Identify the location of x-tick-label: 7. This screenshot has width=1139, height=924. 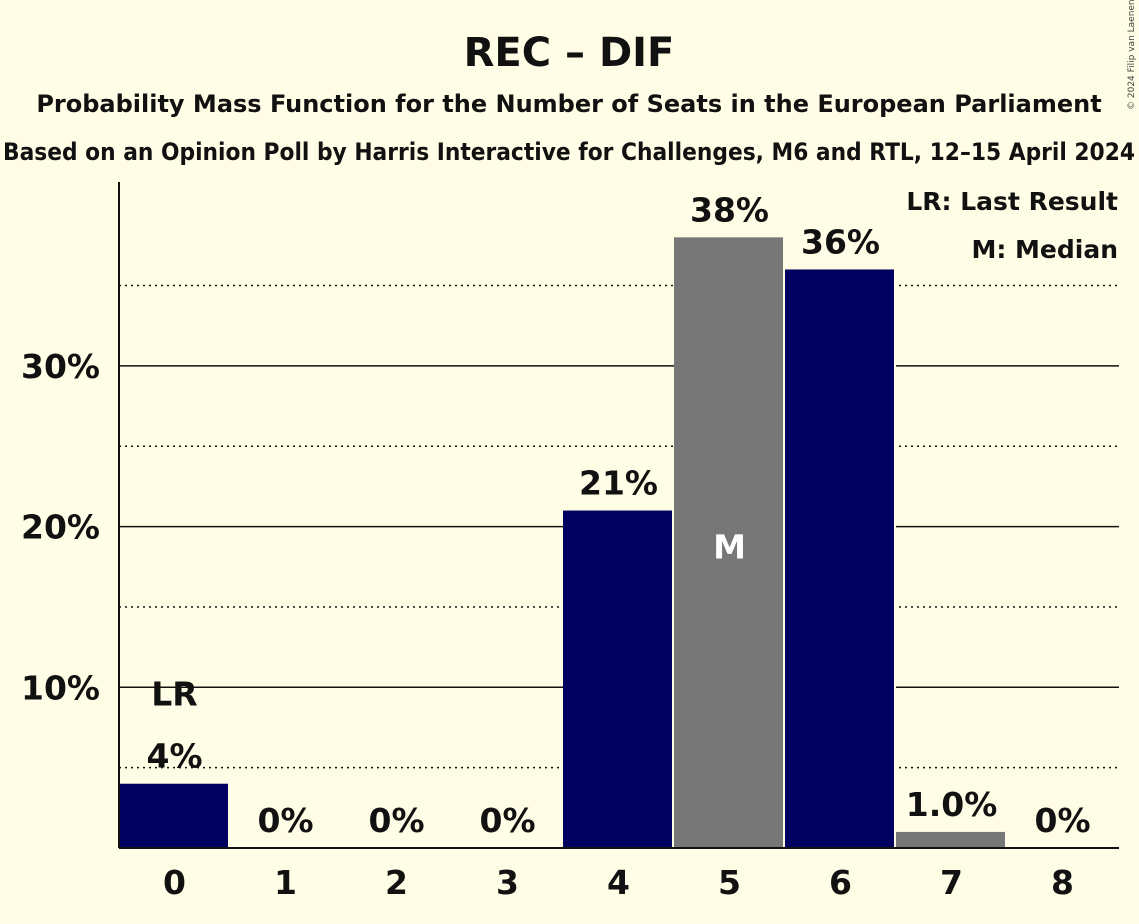
(951, 882).